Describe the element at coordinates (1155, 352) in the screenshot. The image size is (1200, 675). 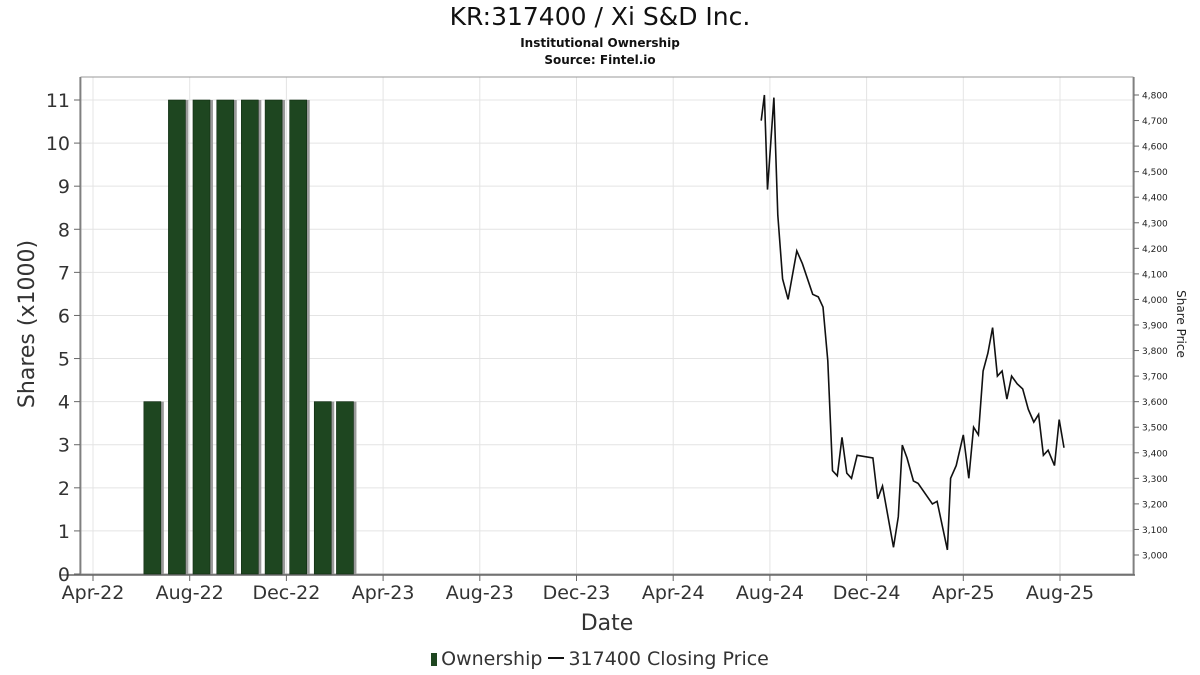
I see `y2-tick-label: 3,800` at that location.